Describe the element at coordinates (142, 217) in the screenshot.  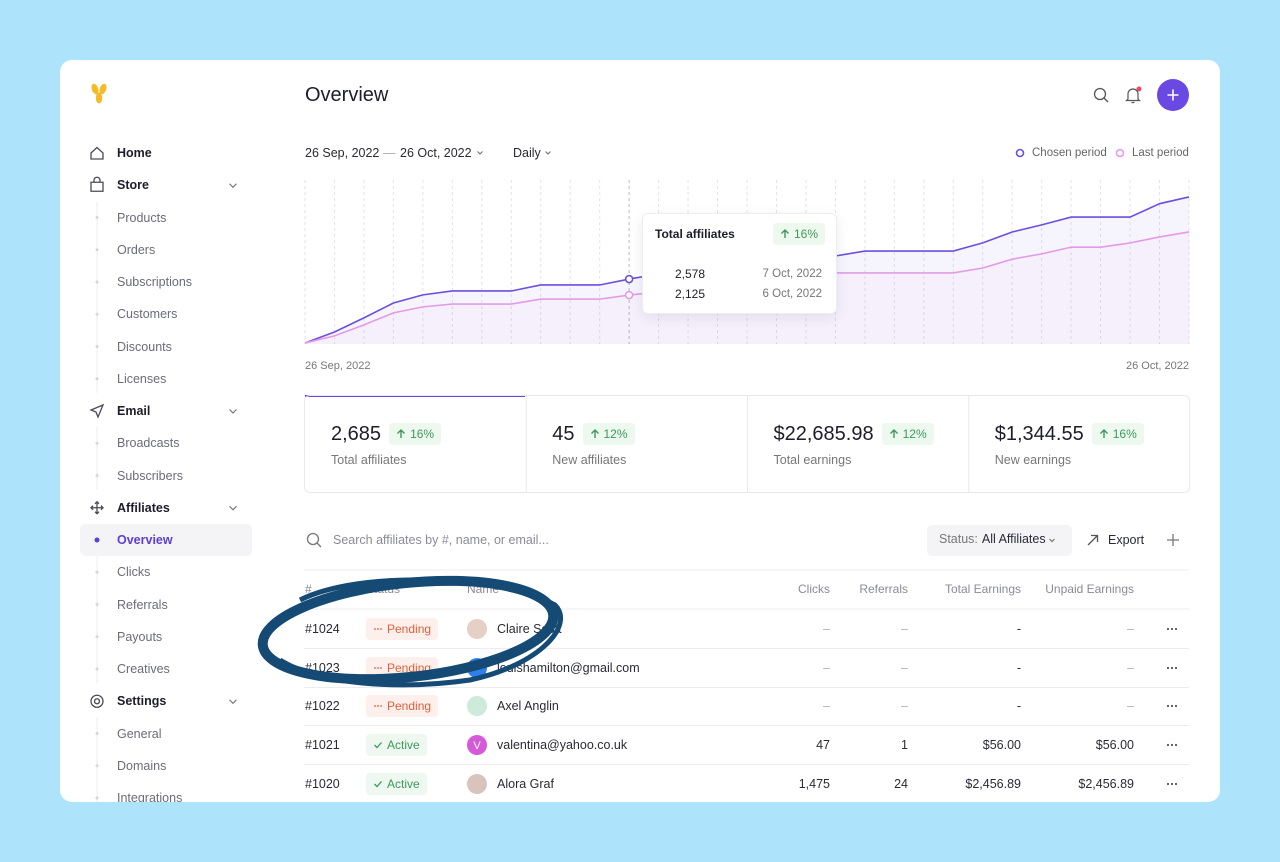
I see `nav-subitem: Products` at that location.